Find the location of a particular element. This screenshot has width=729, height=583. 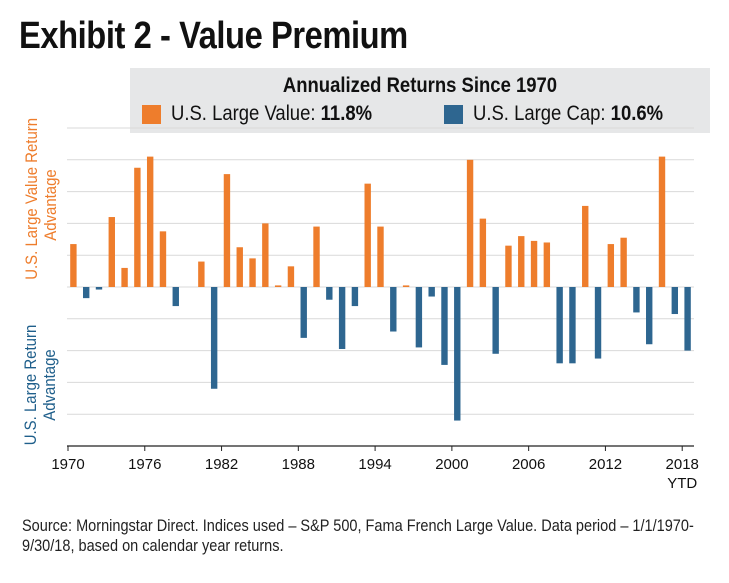

bar-1997 is located at coordinates (419, 317).